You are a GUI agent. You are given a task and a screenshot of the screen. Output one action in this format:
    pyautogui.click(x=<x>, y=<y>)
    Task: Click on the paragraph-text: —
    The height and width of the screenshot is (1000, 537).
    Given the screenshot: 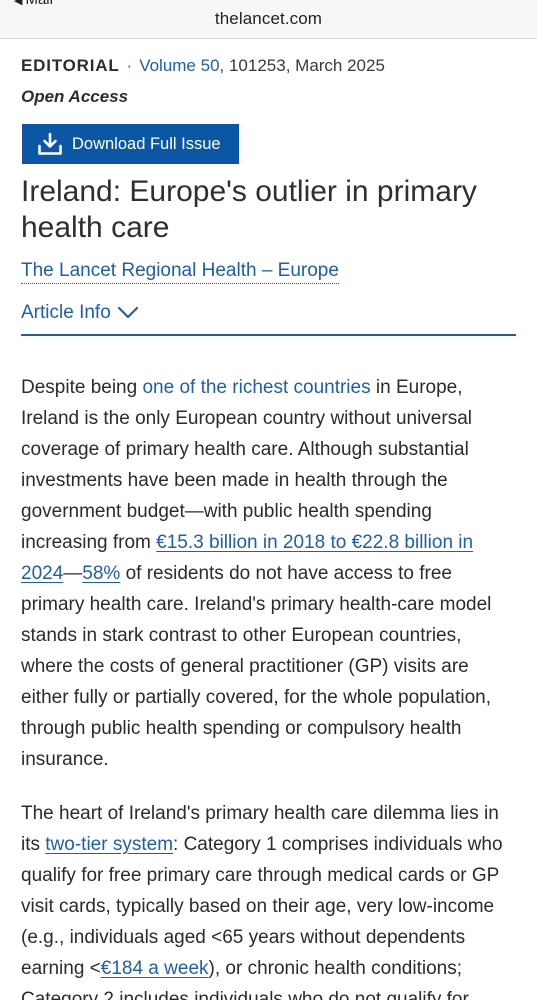 What is the action you would take?
    pyautogui.click(x=73, y=573)
    